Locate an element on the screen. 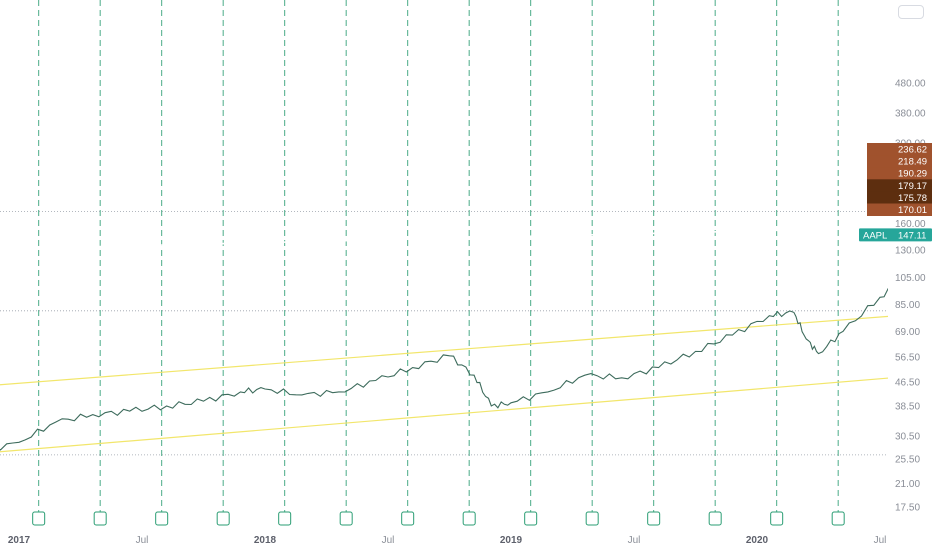 The height and width of the screenshot is (550, 932). x-year-label: 2018 is located at coordinates (265, 540).